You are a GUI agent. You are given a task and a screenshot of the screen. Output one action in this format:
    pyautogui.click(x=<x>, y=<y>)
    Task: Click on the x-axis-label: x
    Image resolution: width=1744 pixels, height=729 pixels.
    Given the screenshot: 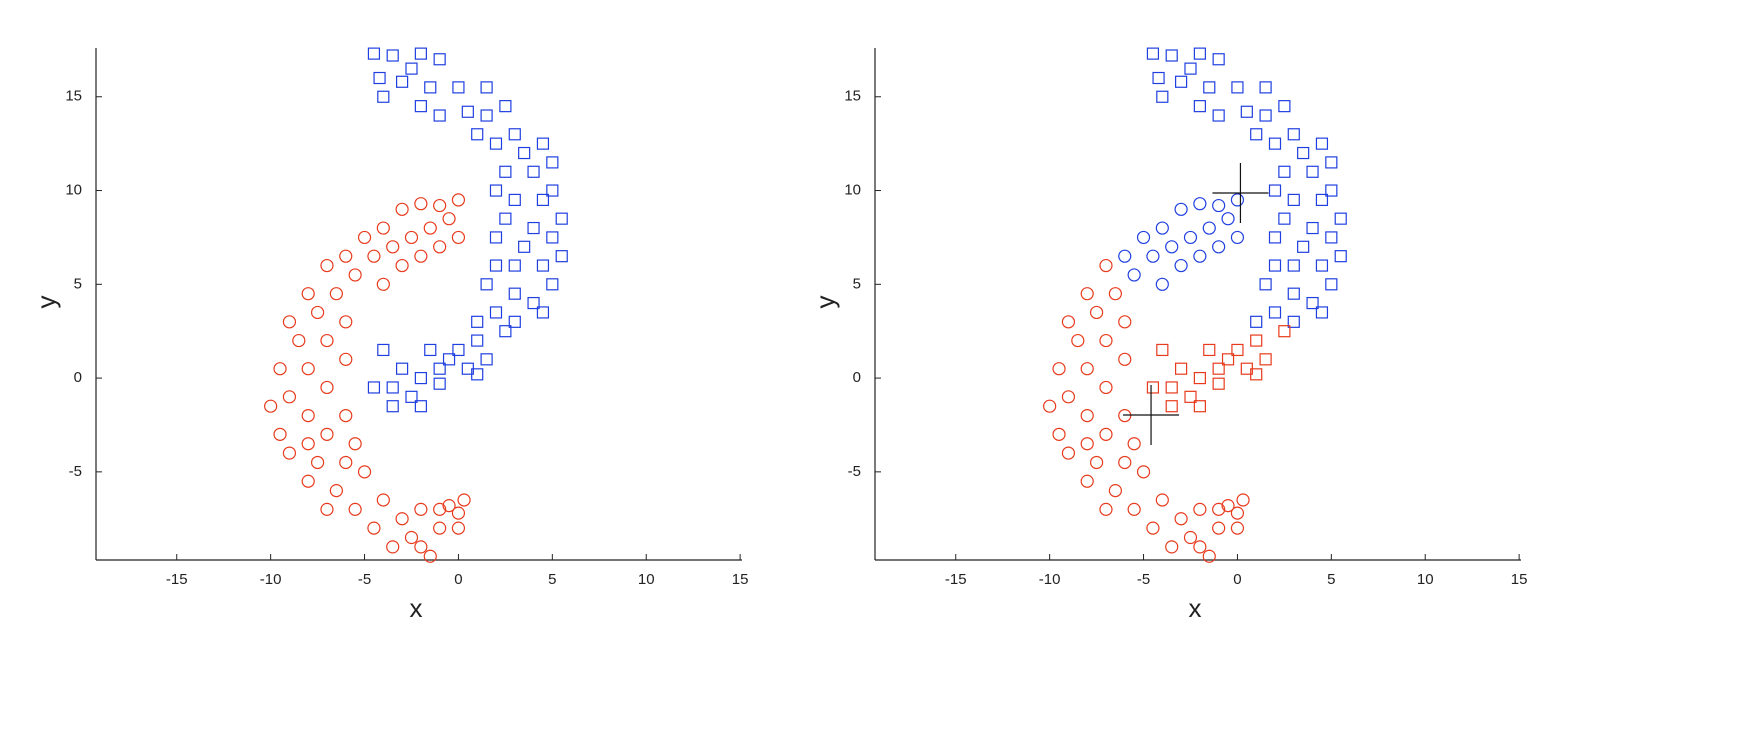 What is the action you would take?
    pyautogui.click(x=416, y=608)
    